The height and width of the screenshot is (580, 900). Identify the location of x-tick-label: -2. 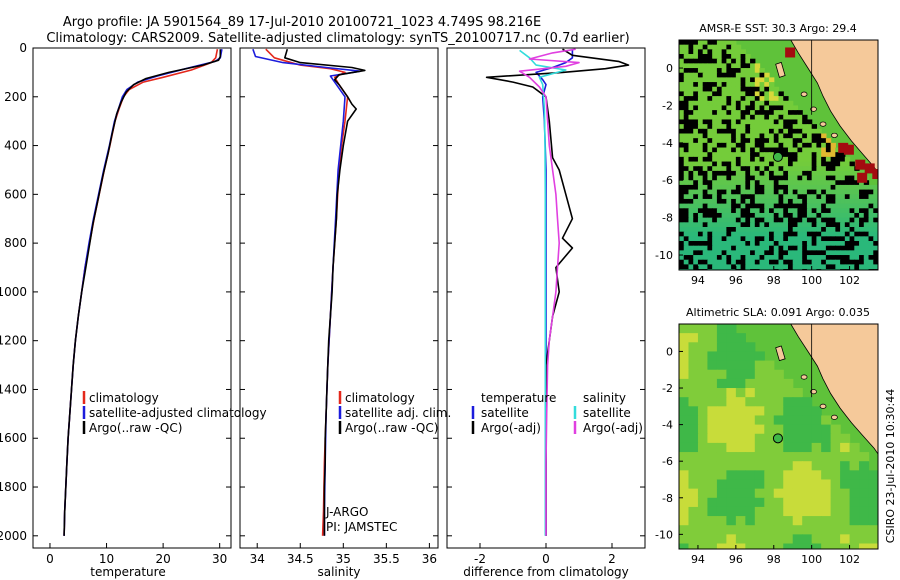
(480, 559).